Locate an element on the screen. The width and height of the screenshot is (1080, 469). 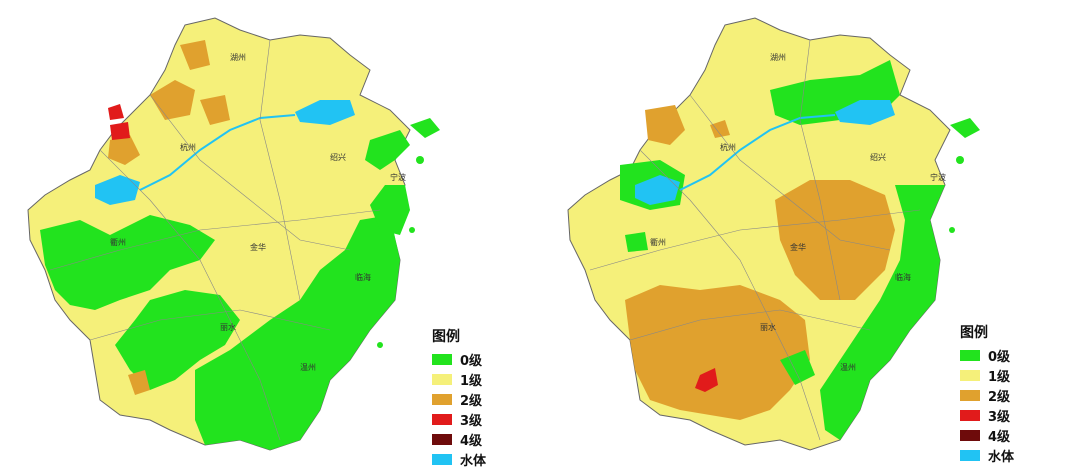
right-legend: 图例 0级 1级 2级 3级 4级 水体 is located at coordinates (987, 393).